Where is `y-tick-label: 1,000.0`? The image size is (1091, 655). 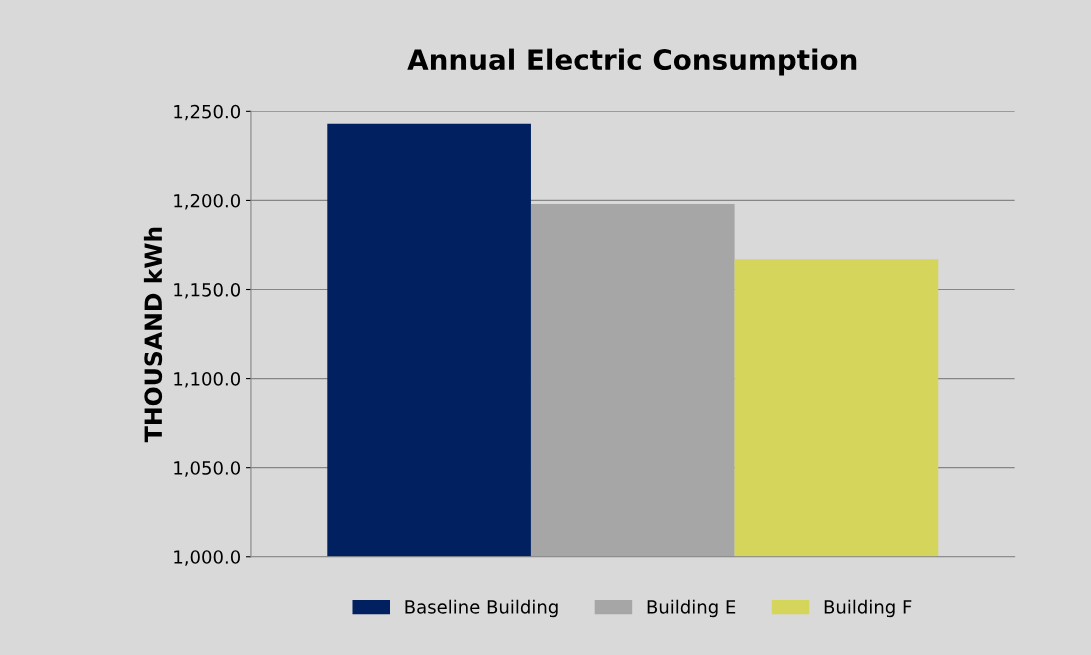 y-tick-label: 1,000.0 is located at coordinates (207, 558).